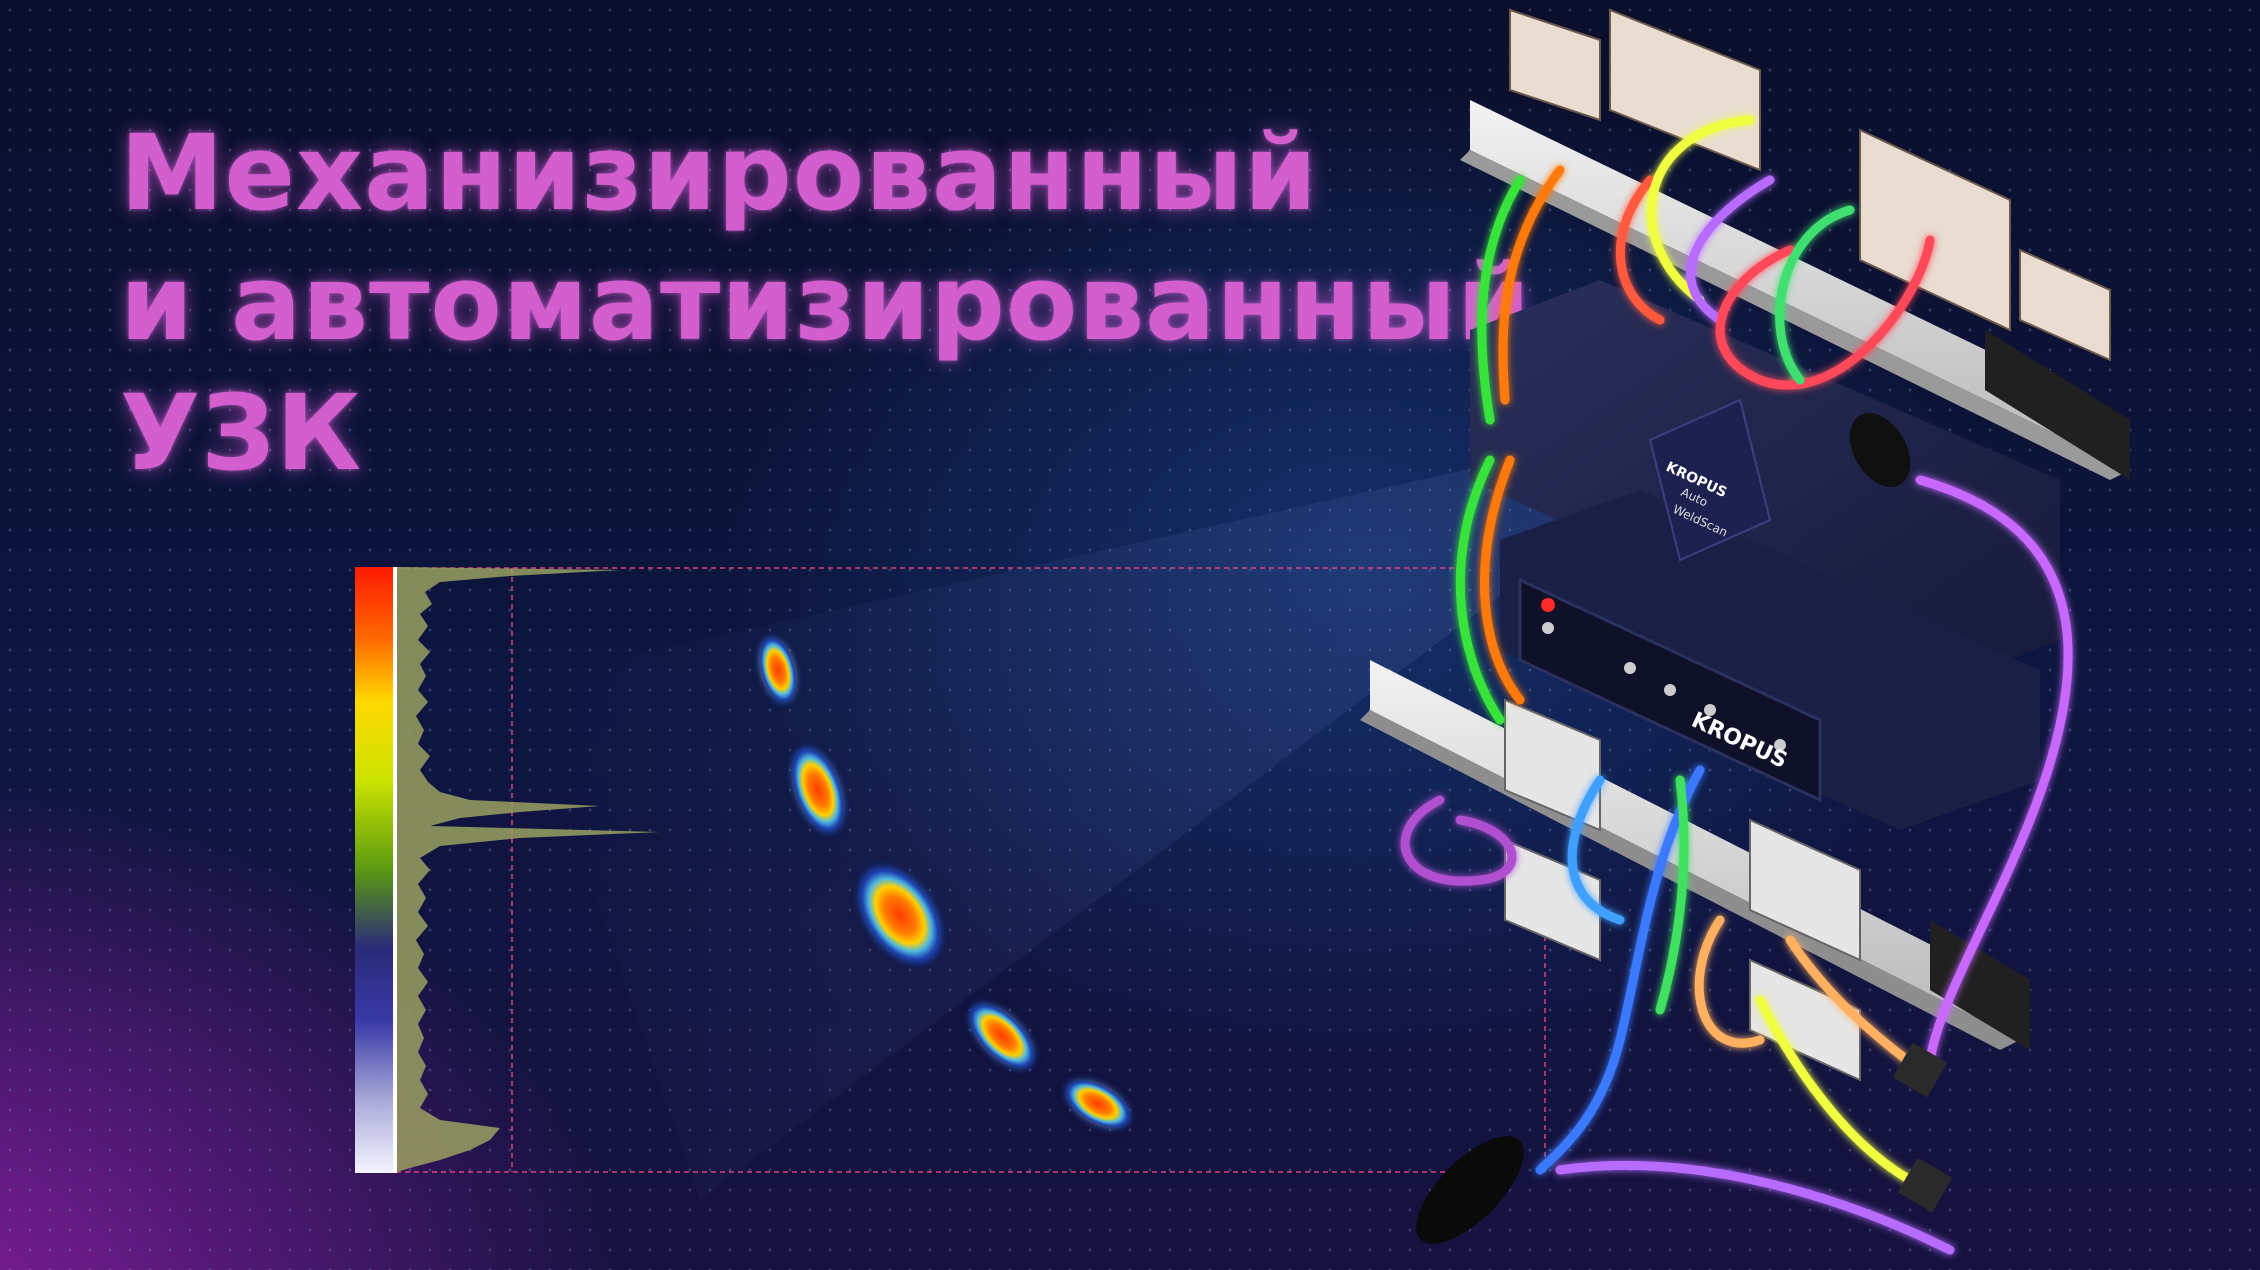  What do you see at coordinates (528, 869) in the screenshot?
I see `amplitude-histogram` at bounding box center [528, 869].